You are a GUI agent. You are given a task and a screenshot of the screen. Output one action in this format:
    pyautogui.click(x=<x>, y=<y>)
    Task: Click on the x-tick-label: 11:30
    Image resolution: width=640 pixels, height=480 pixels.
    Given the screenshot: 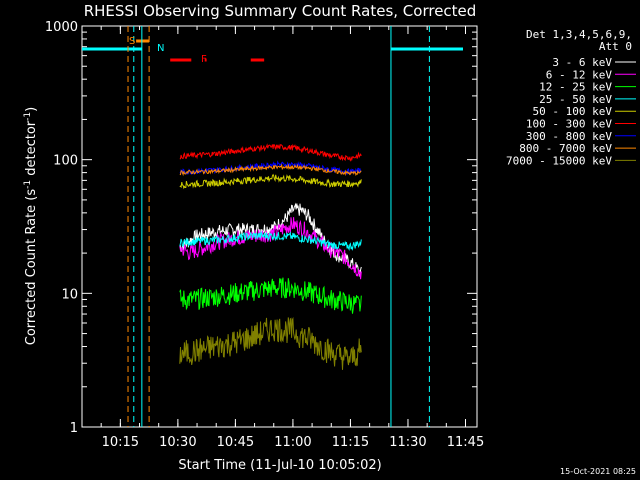 What is the action you would take?
    pyautogui.click(x=407, y=442)
    